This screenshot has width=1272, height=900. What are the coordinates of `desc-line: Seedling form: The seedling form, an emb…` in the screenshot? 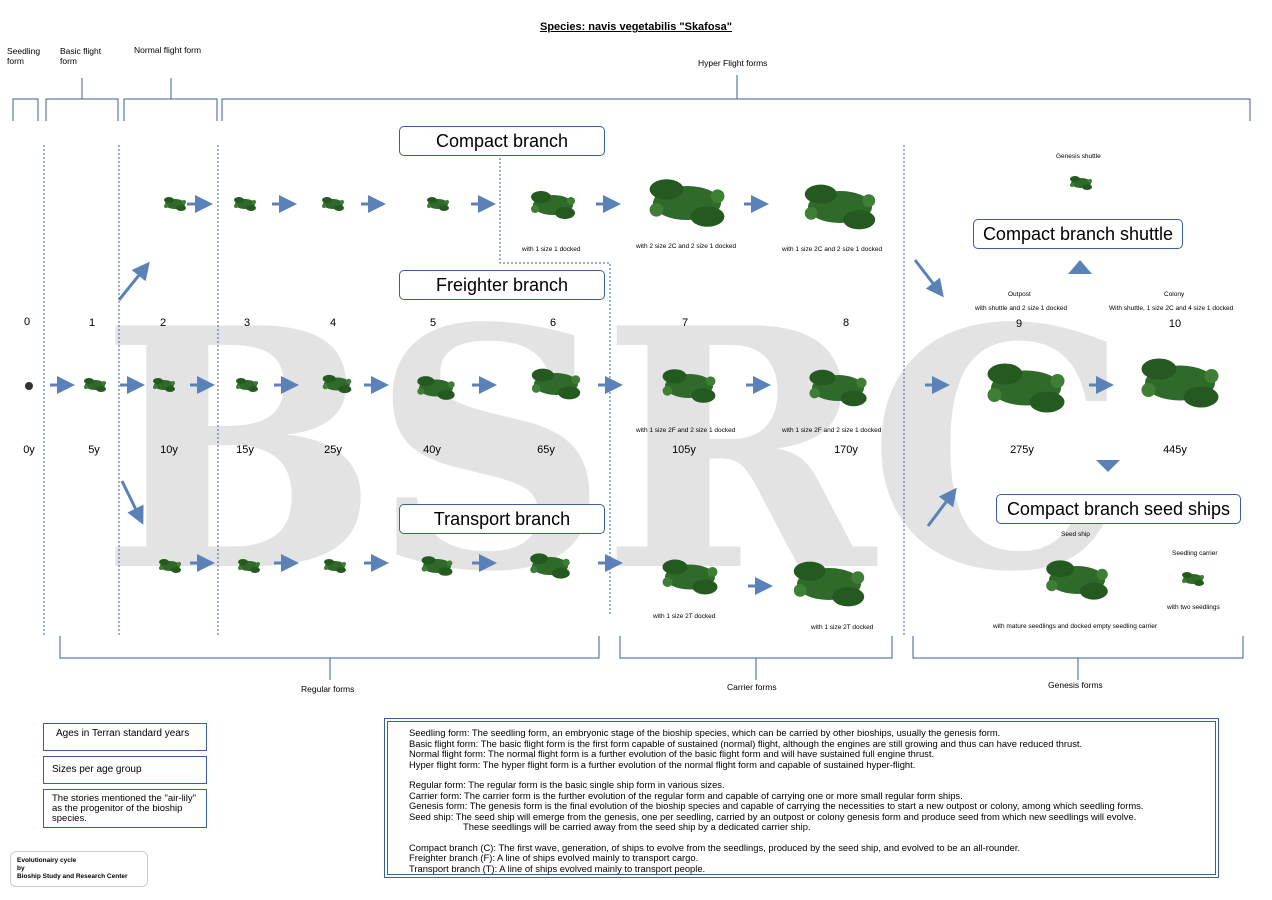 It's located at (705, 732).